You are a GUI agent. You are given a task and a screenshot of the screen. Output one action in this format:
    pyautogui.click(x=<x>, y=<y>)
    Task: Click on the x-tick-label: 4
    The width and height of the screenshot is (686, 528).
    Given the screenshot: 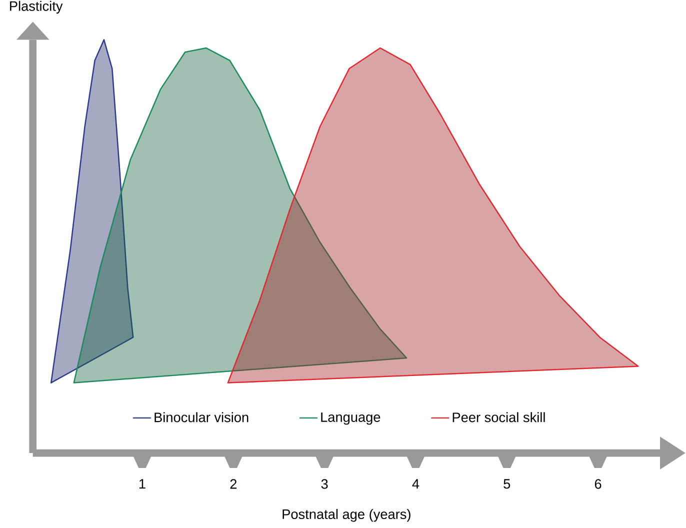 What is the action you would take?
    pyautogui.click(x=416, y=484)
    